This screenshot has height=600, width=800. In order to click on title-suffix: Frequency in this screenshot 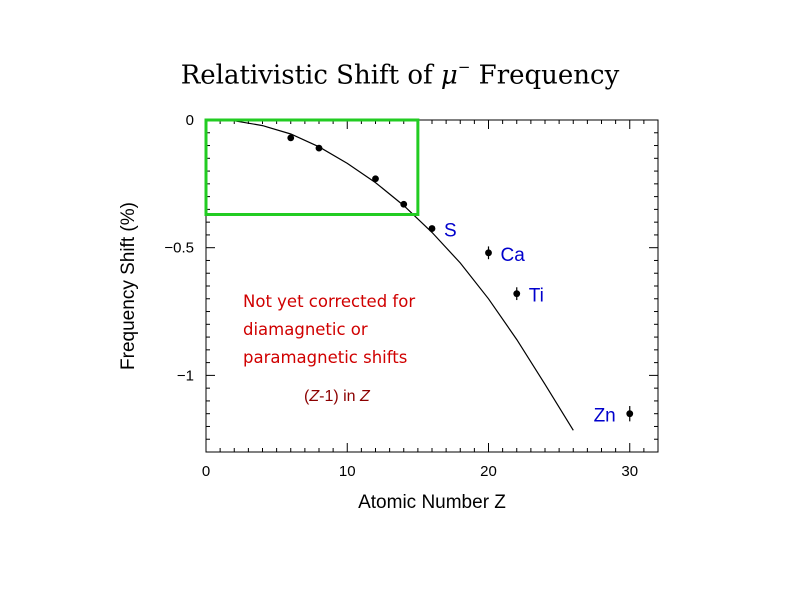, I will do `click(545, 75)`.